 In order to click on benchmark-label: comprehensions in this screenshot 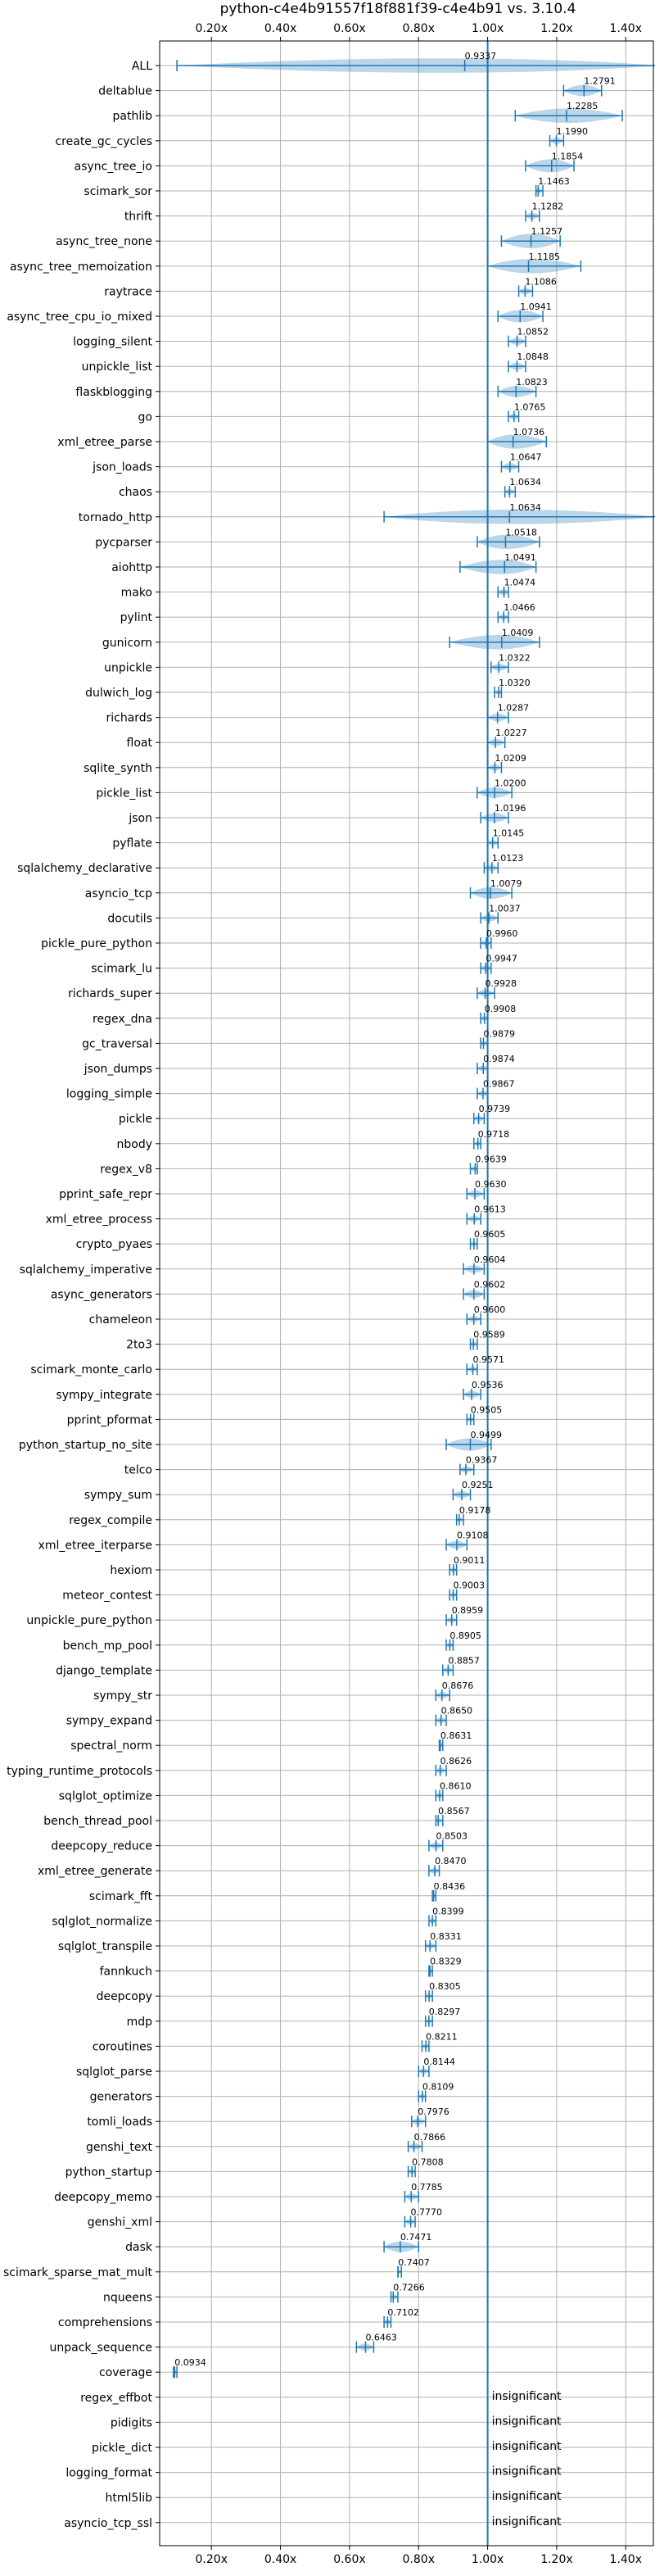, I will do `click(105, 2322)`.